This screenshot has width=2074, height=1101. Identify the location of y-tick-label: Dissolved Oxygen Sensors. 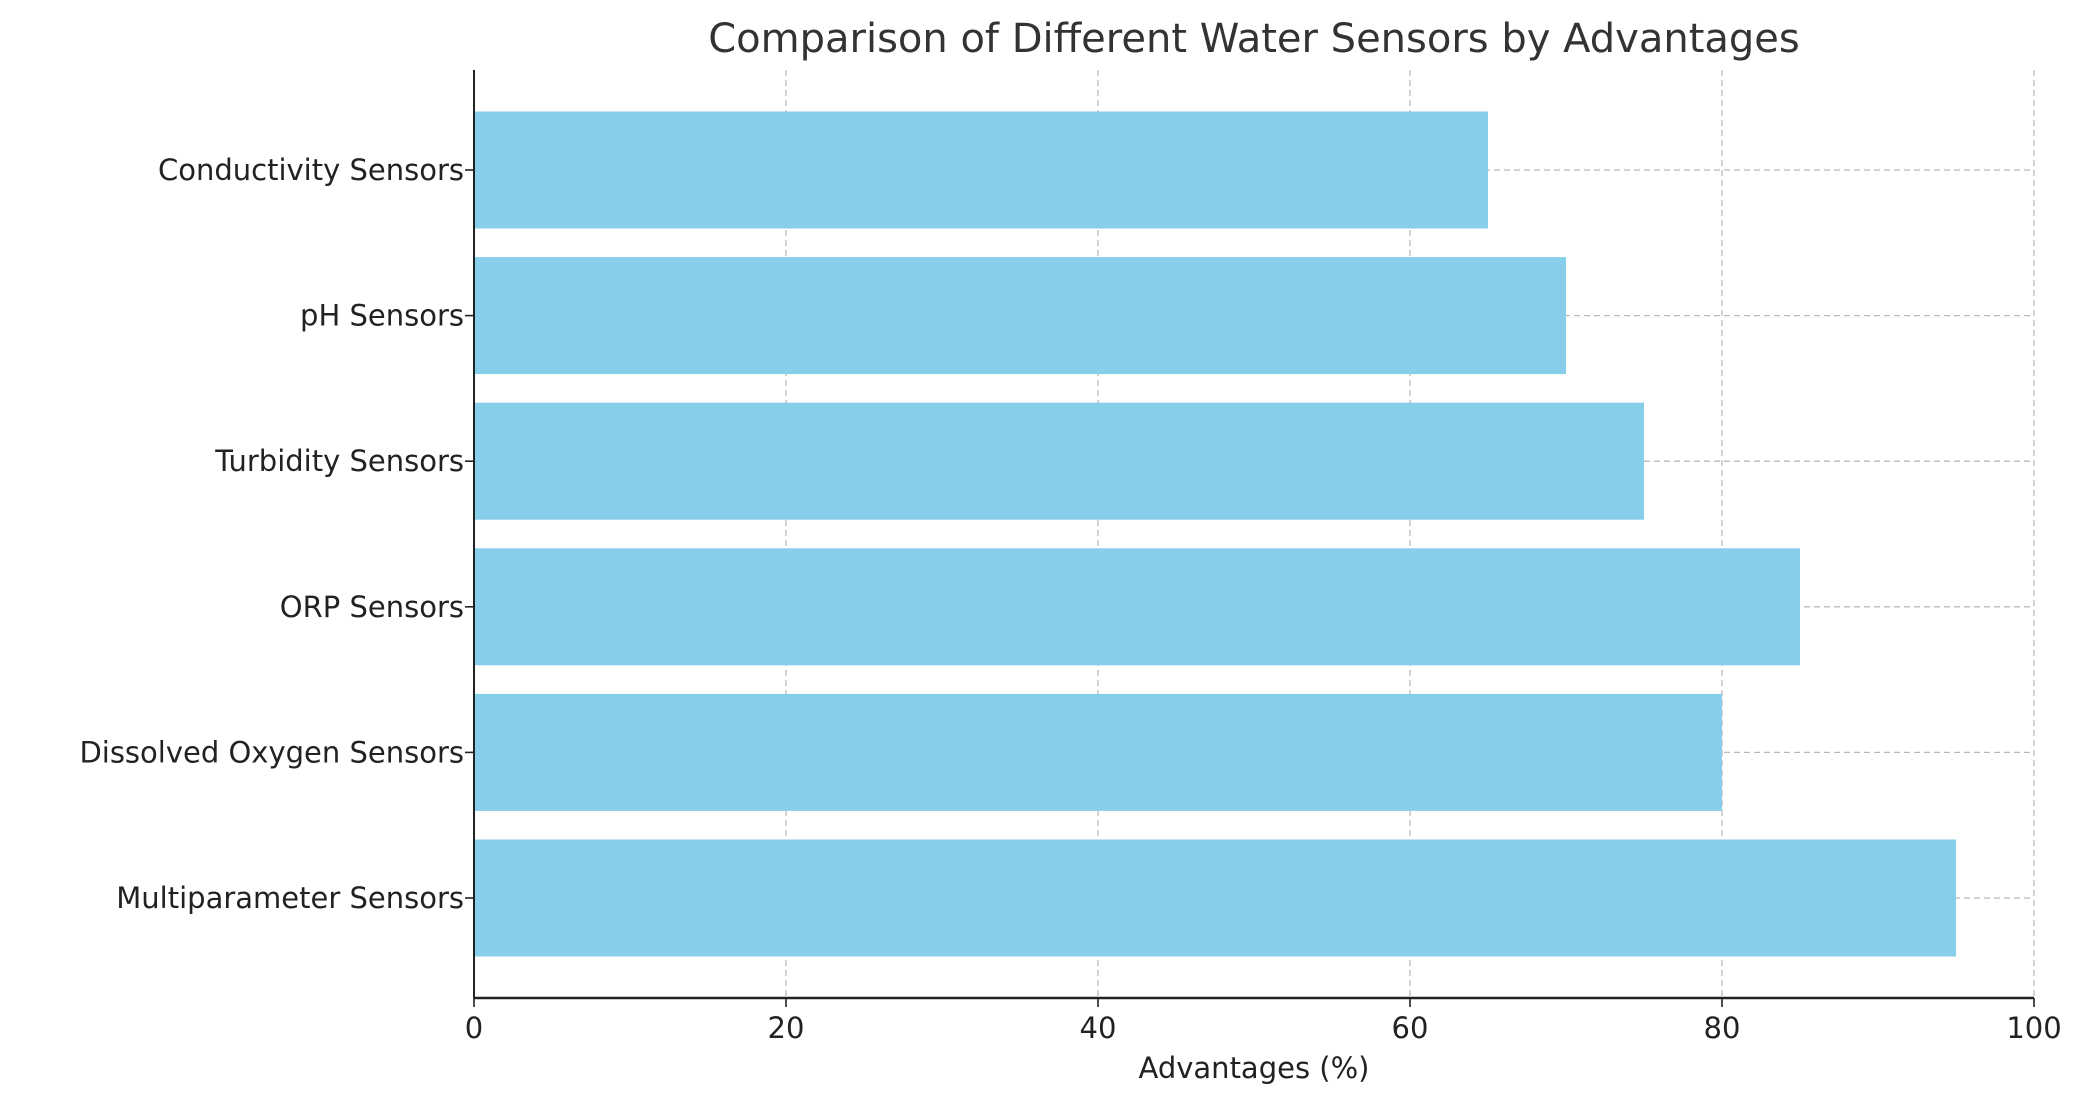
(271, 752).